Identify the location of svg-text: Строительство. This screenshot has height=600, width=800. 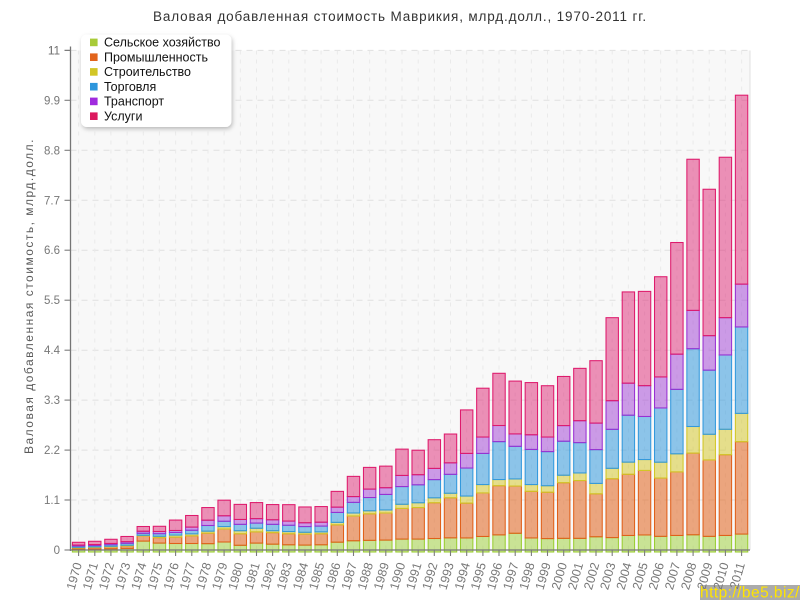
(147, 72).